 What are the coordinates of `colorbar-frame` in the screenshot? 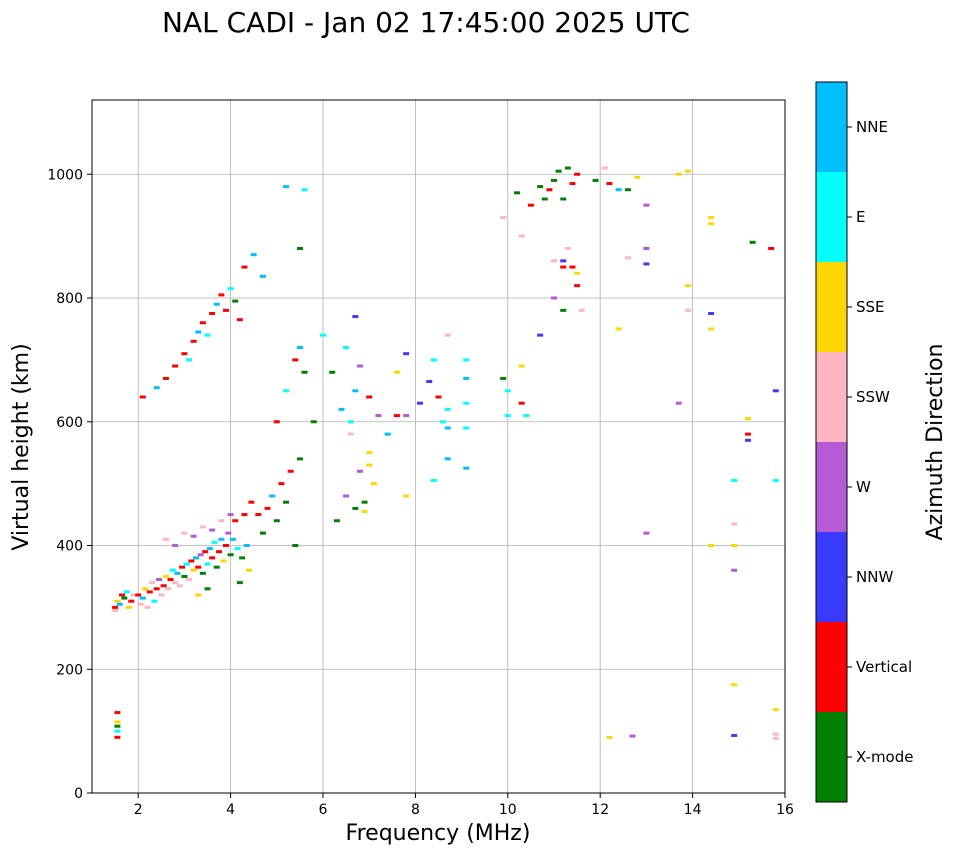 It's located at (831, 442).